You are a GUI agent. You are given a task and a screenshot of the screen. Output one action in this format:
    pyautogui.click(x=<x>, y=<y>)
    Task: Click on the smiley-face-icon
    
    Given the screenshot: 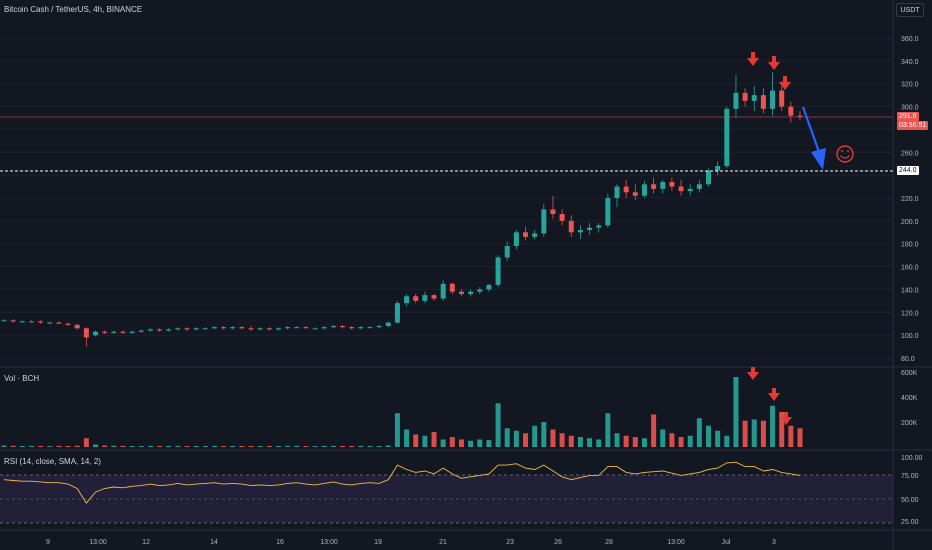 What is the action you would take?
    pyautogui.click(x=845, y=154)
    